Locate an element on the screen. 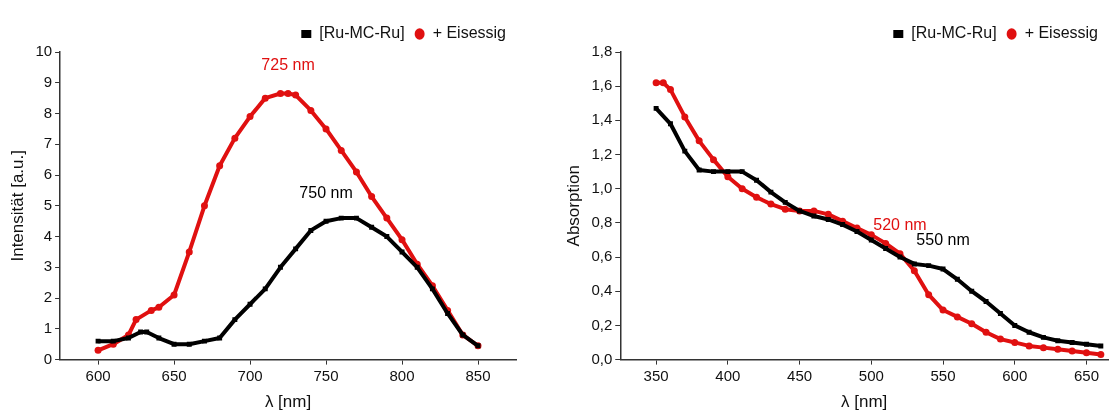 The image size is (1112, 419). x-tick-label: 350 is located at coordinates (656, 375).